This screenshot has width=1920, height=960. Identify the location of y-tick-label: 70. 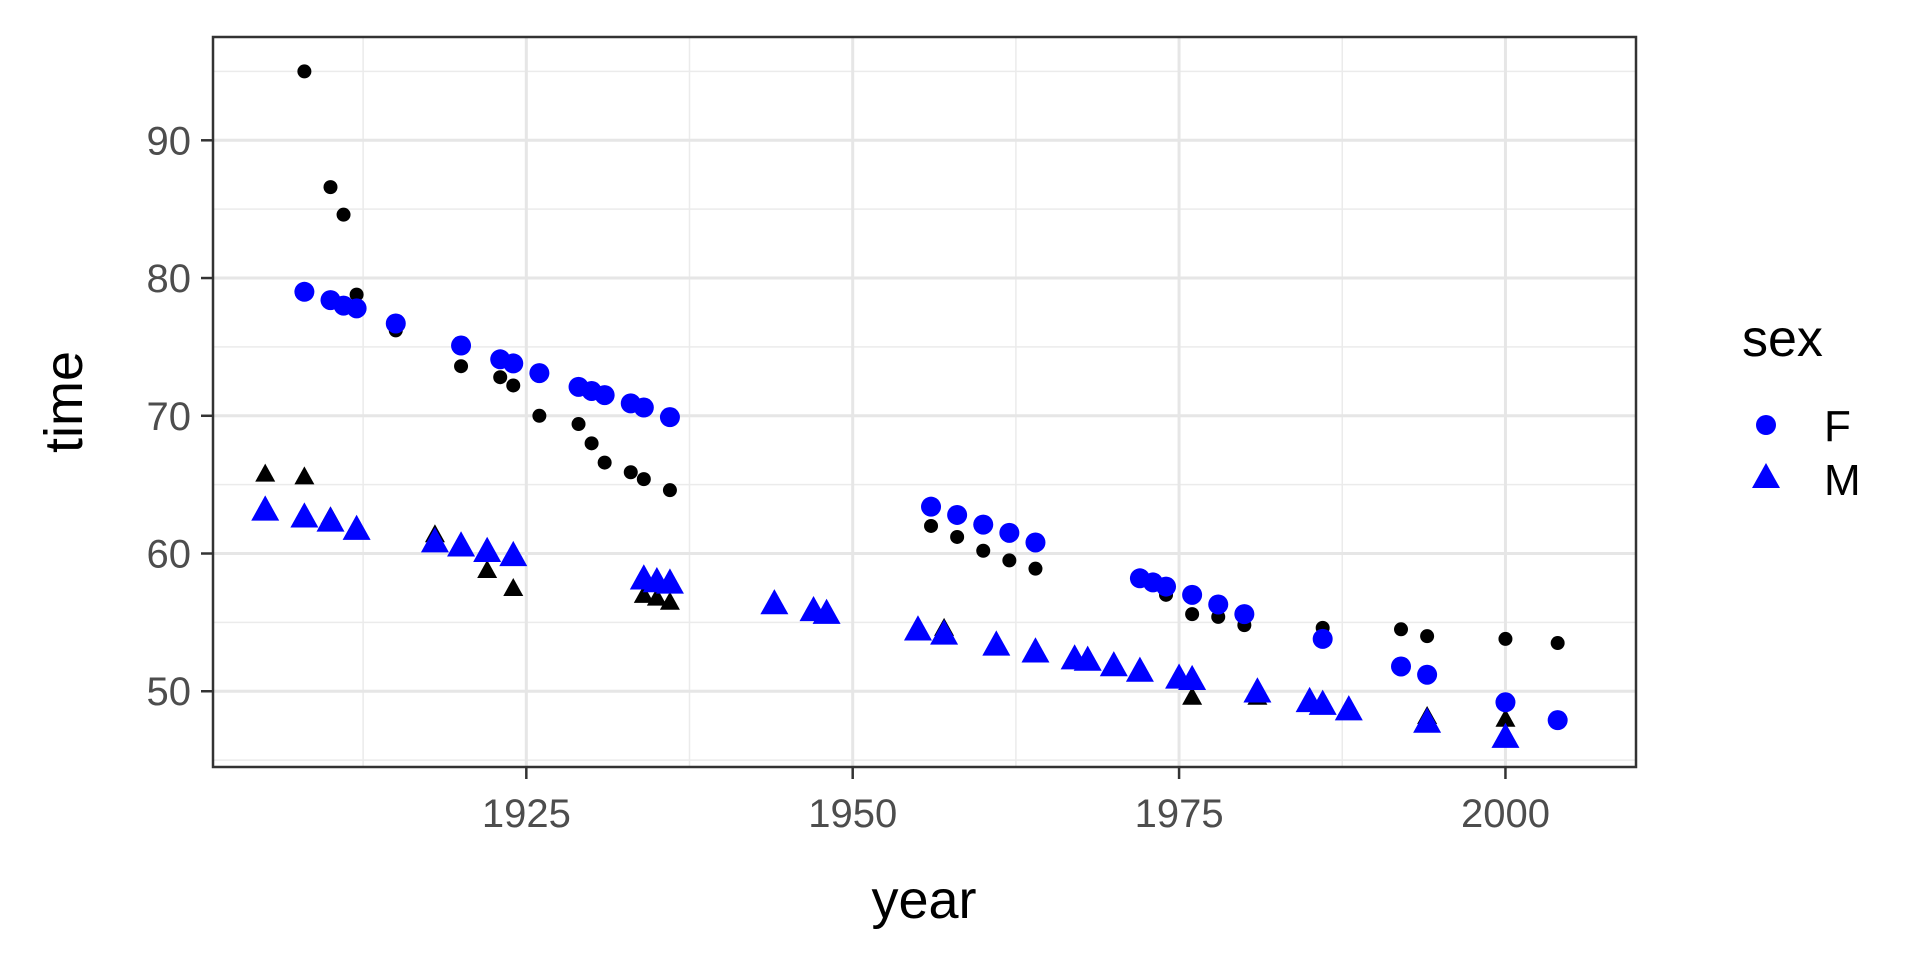
(169, 417).